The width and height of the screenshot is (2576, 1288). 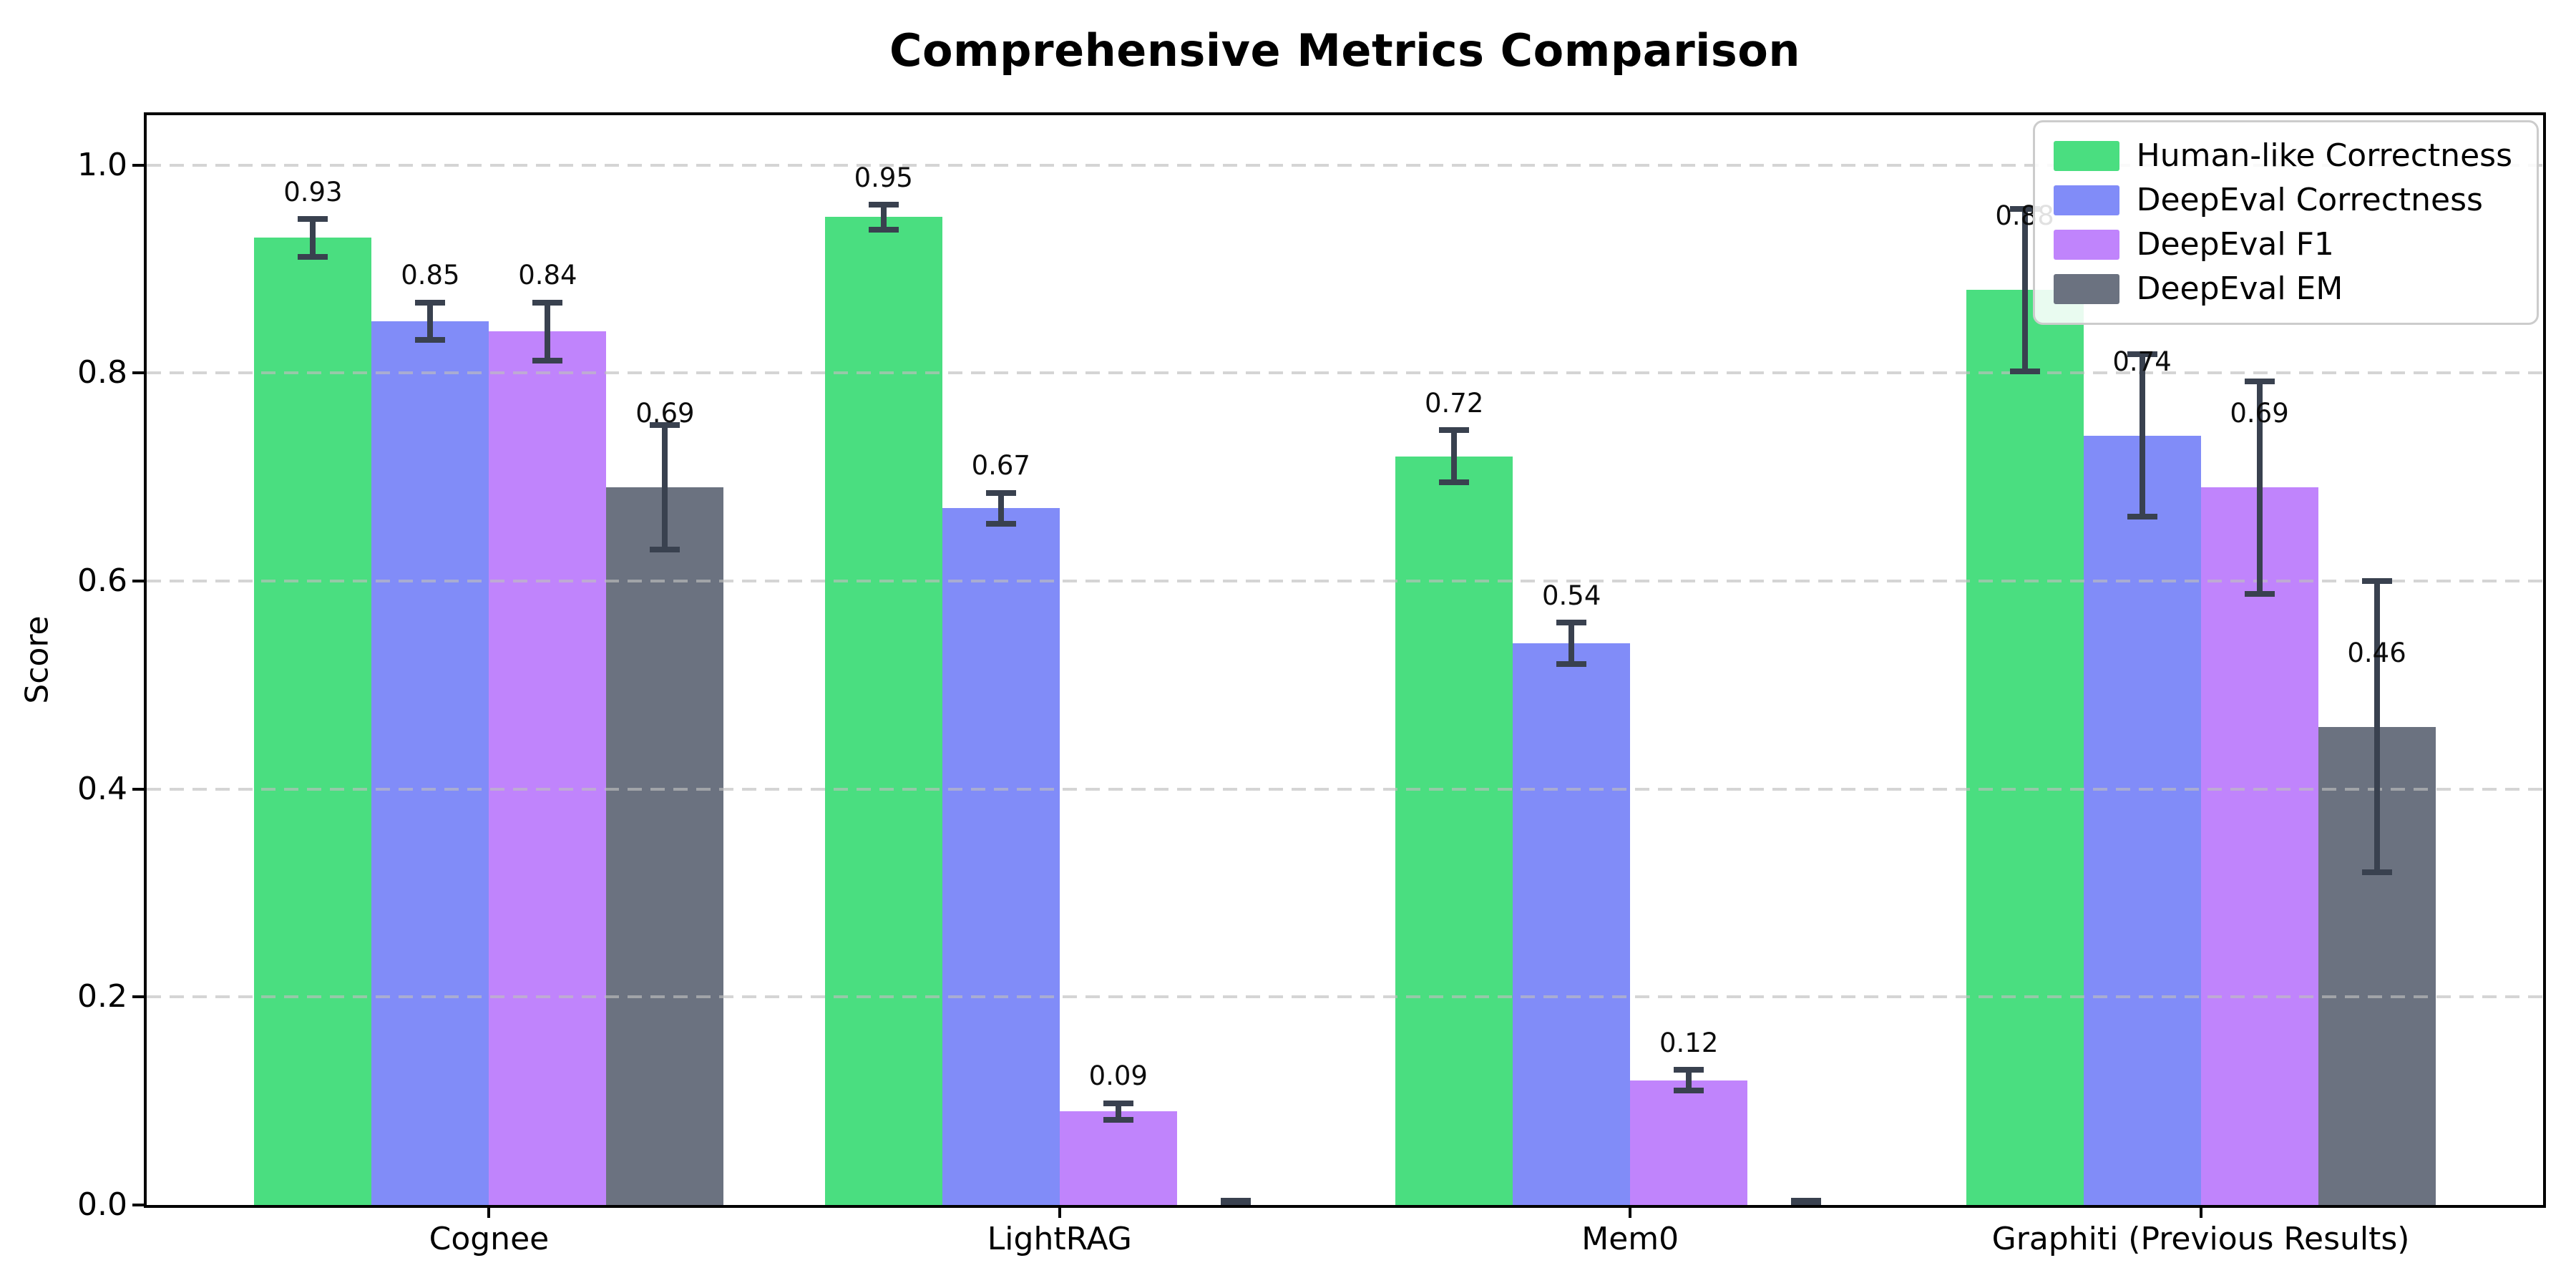 What do you see at coordinates (1454, 403) in the screenshot?
I see `value-label: 0.72` at bounding box center [1454, 403].